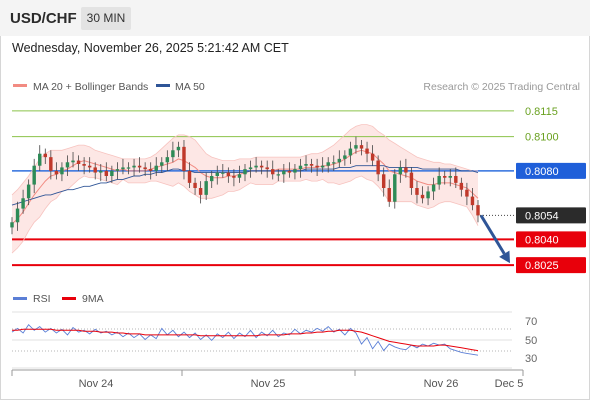  Describe the element at coordinates (163, 85) in the screenshot. I see `ma50-legend-swatch` at that location.